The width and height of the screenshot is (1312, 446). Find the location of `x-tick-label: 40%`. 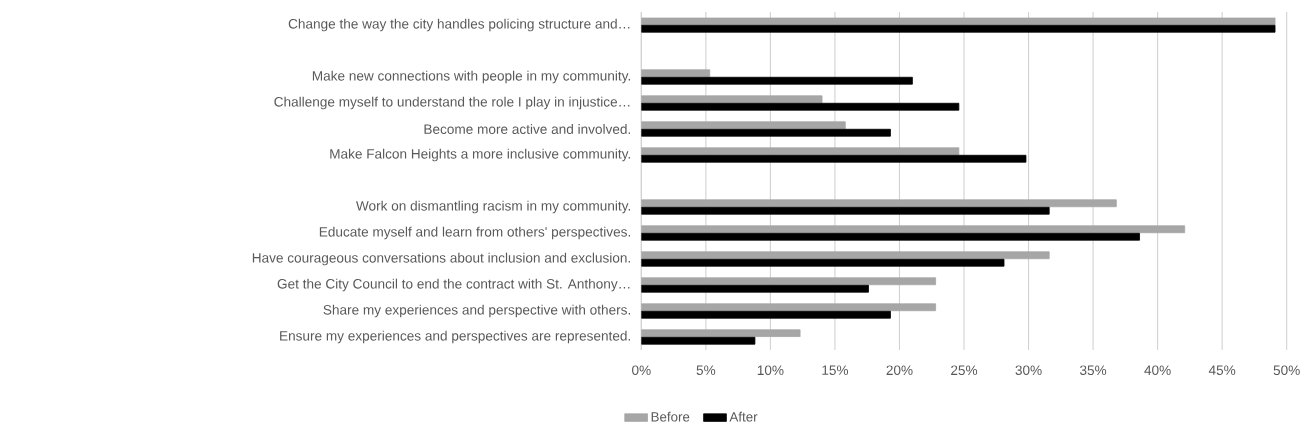

x-tick-label: 40% is located at coordinates (1157, 370).